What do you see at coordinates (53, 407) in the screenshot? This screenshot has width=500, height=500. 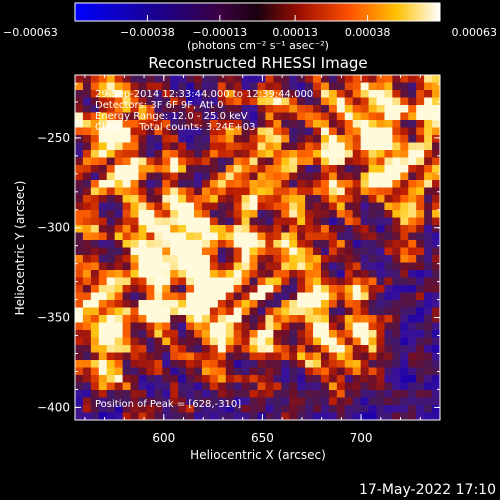 I see `y-tick-label-3: −400` at bounding box center [53, 407].